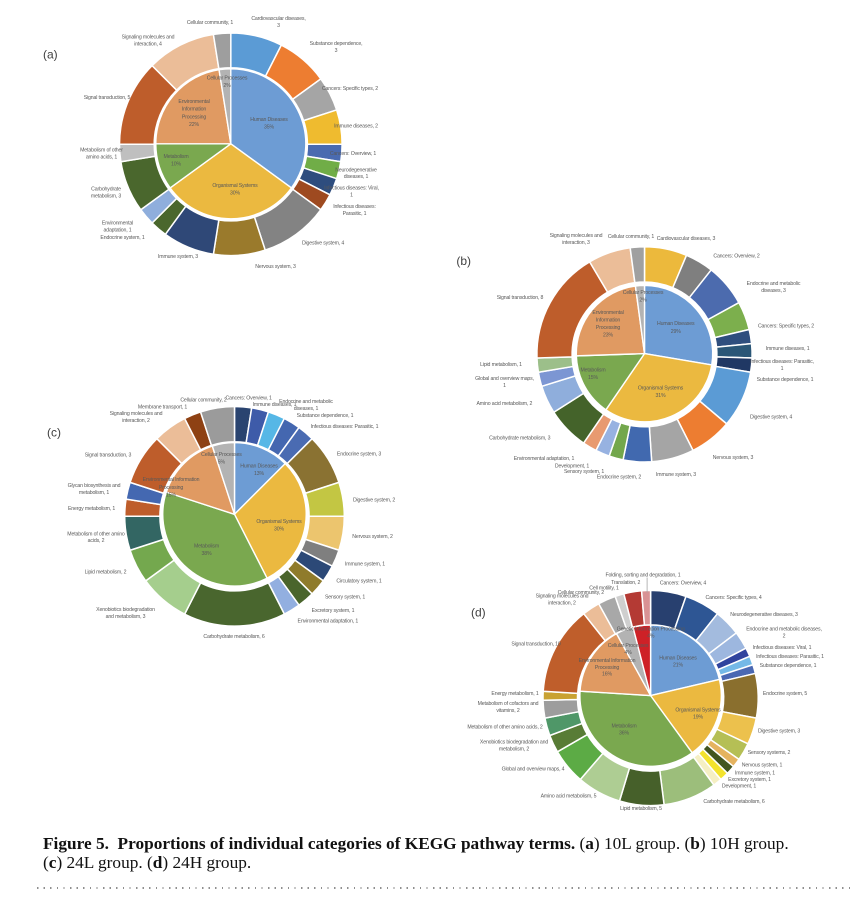  What do you see at coordinates (50, 55) in the screenshot?
I see `svg-text: (a)` at bounding box center [50, 55].